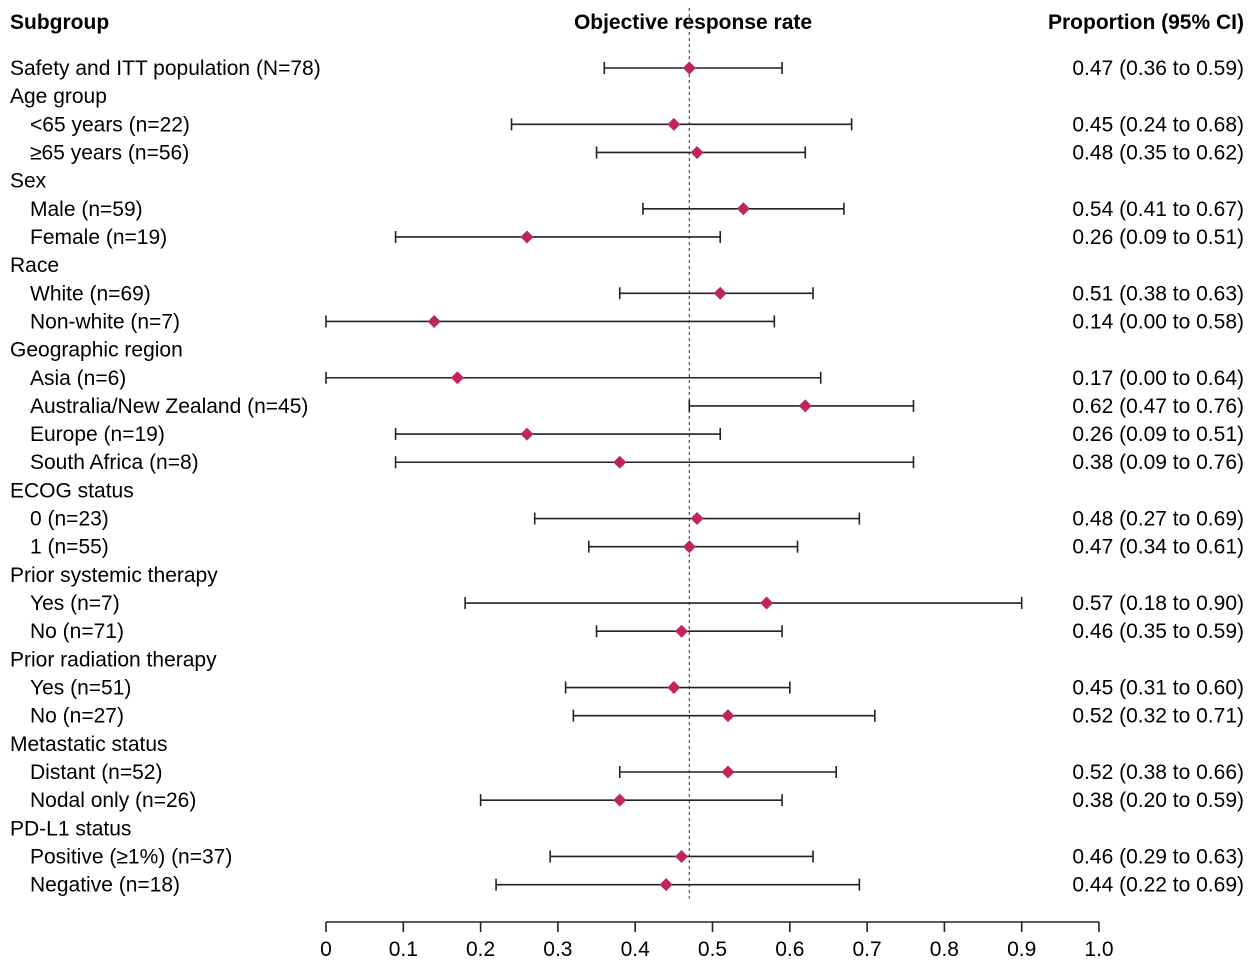 The width and height of the screenshot is (1251, 961). Describe the element at coordinates (90, 293) in the screenshot. I see `subgroup-label: White (n=69)` at that location.